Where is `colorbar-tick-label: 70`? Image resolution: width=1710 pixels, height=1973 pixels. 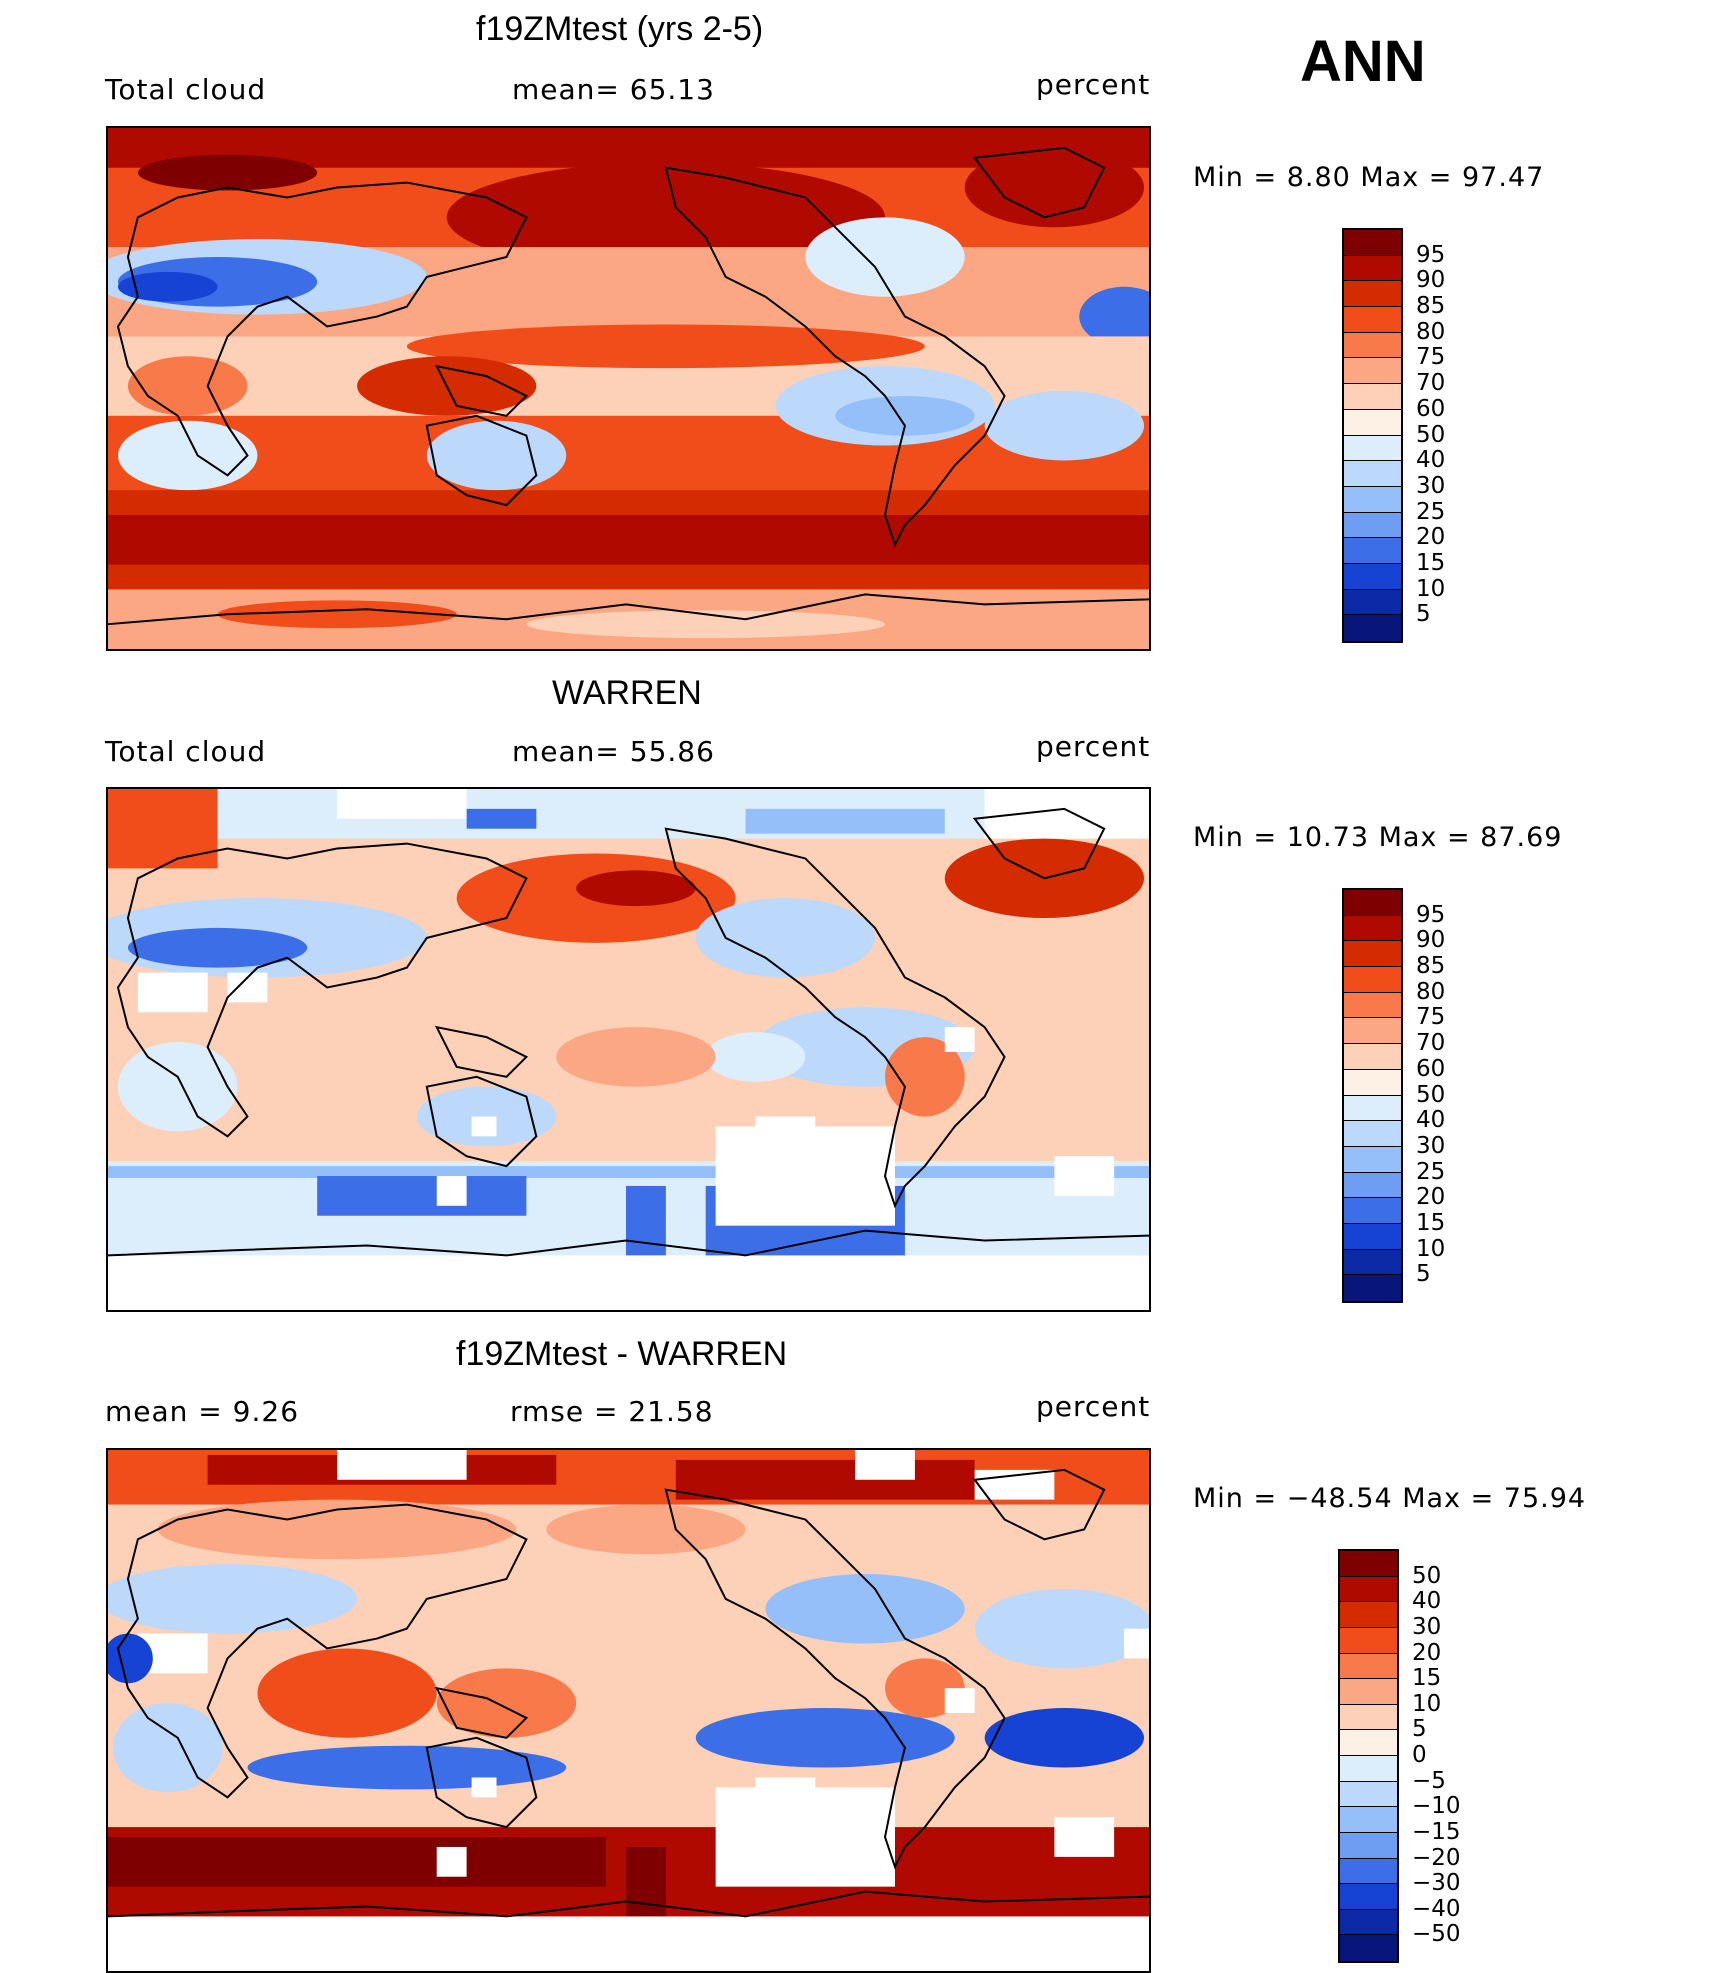 colorbar-tick-label: 70 is located at coordinates (1431, 383).